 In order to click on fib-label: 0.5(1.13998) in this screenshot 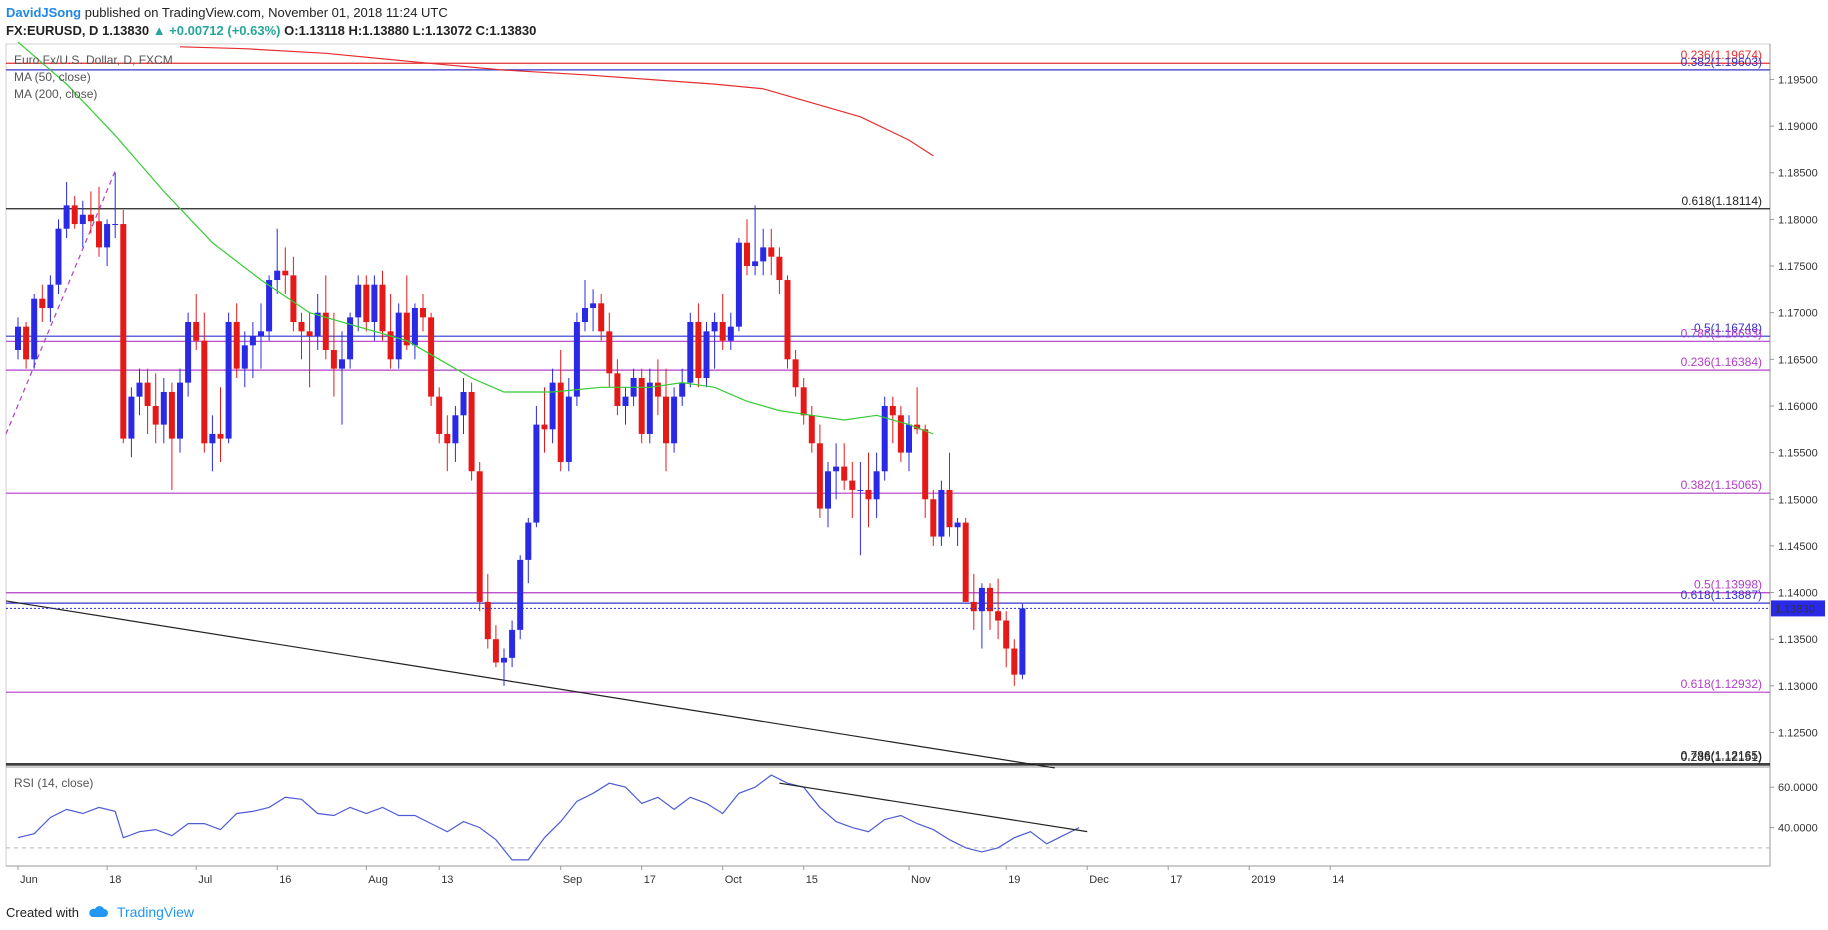, I will do `click(1728, 585)`.